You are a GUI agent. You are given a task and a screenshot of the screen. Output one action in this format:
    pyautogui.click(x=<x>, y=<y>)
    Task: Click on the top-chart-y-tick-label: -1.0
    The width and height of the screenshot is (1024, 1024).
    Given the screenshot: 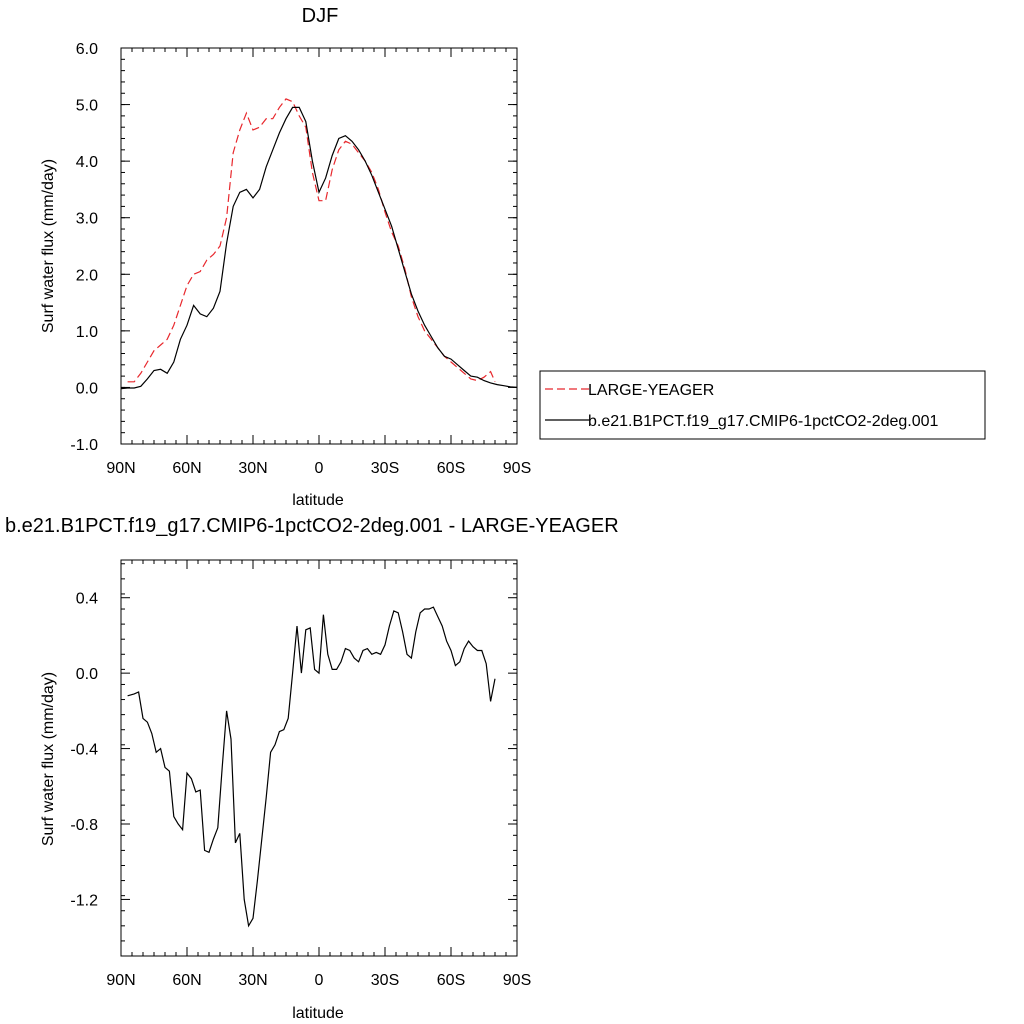 What is the action you would take?
    pyautogui.click(x=84, y=445)
    